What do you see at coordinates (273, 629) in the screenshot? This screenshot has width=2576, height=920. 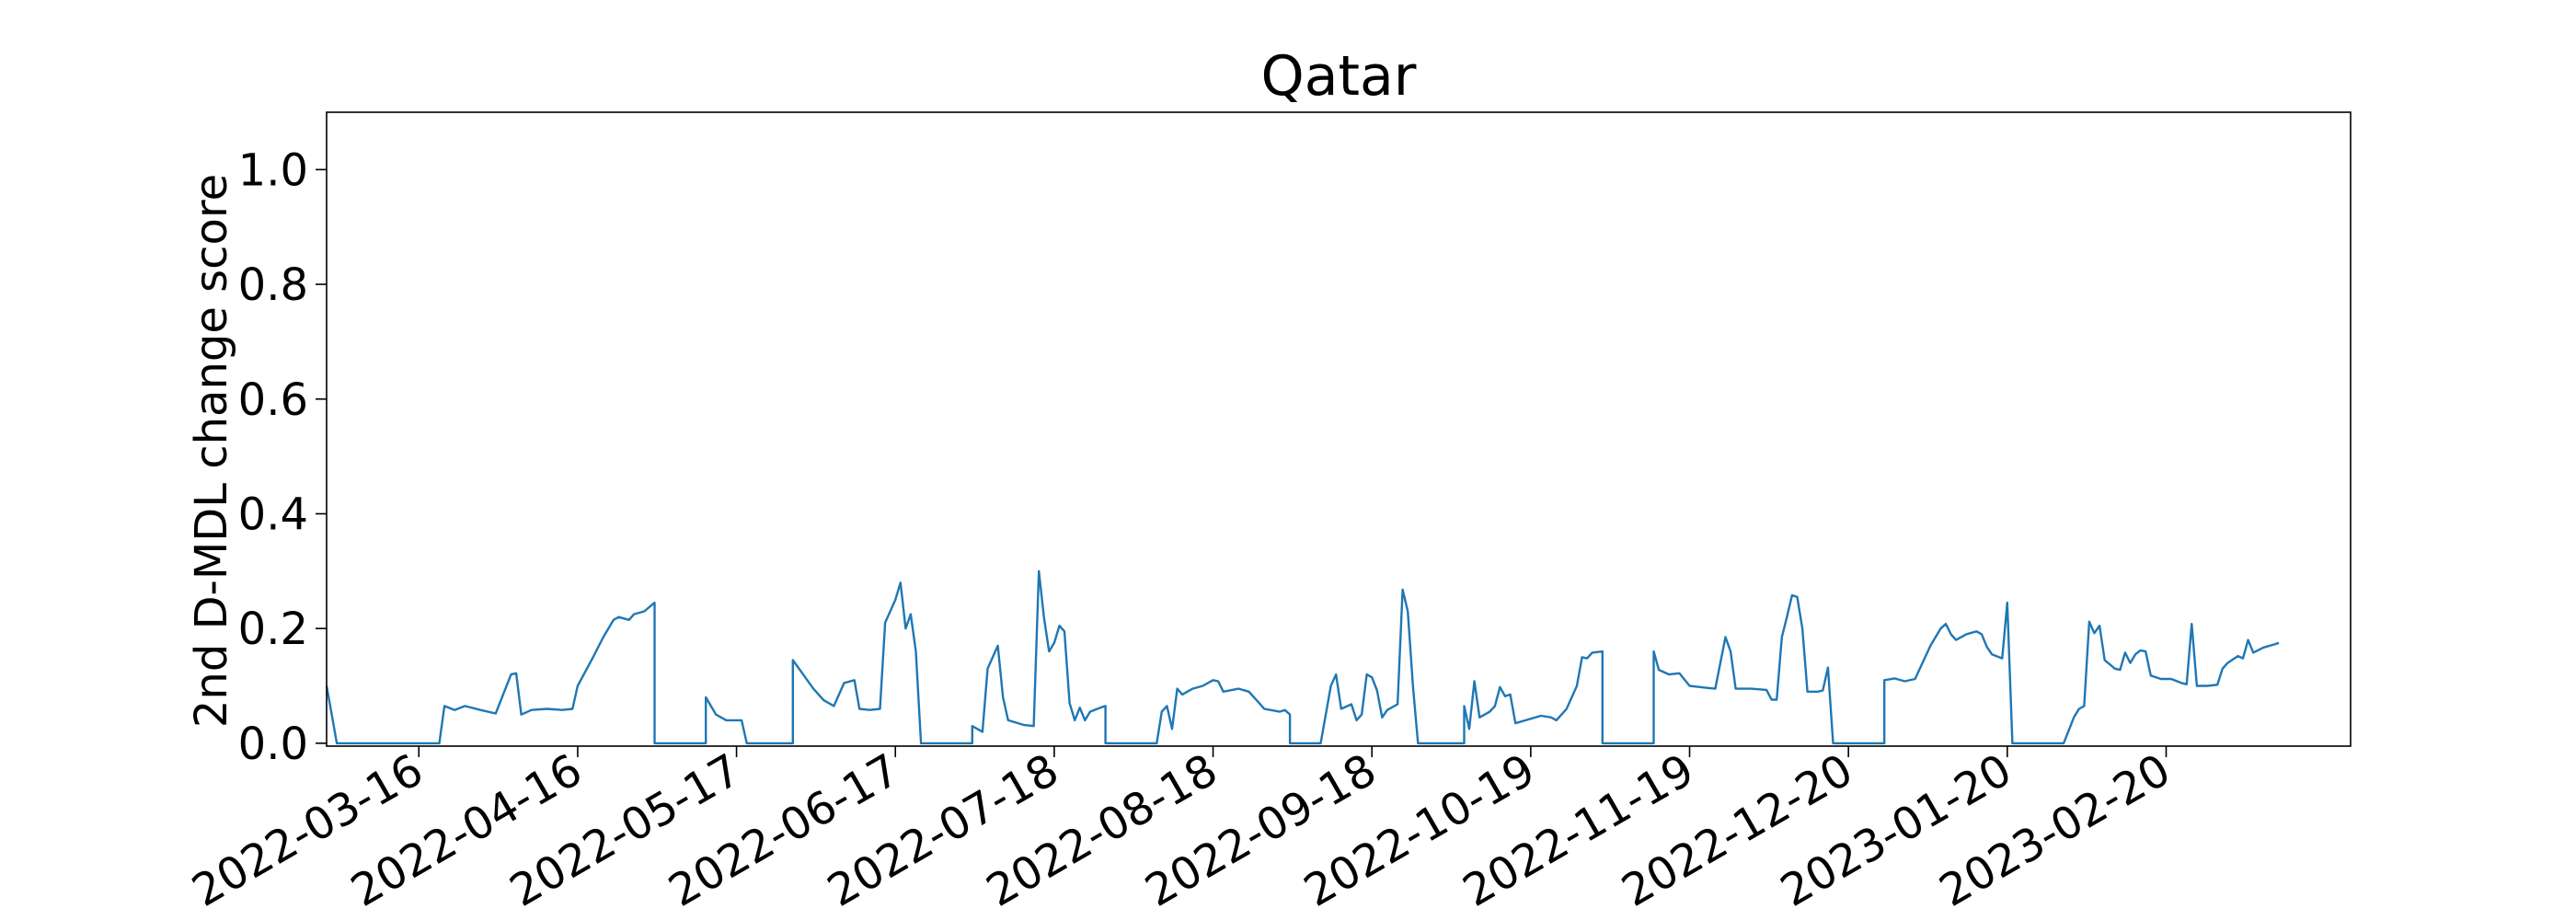 I see `y-tick-label: 0.2` at bounding box center [273, 629].